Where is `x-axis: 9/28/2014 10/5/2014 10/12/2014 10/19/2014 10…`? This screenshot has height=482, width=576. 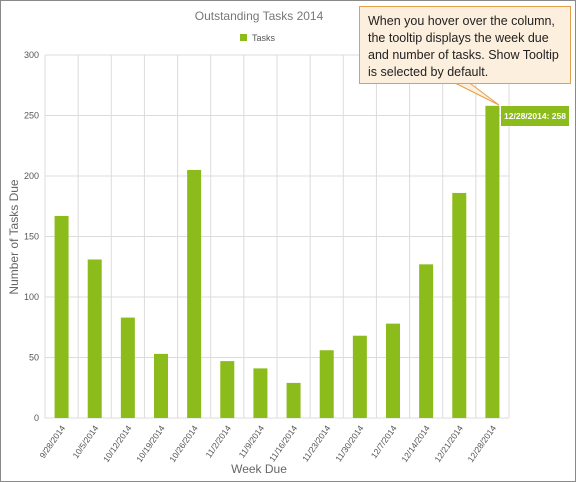 x-axis: 9/28/2014 10/5/2014 10/12/2014 10/19/2014 10… is located at coordinates (267, 443).